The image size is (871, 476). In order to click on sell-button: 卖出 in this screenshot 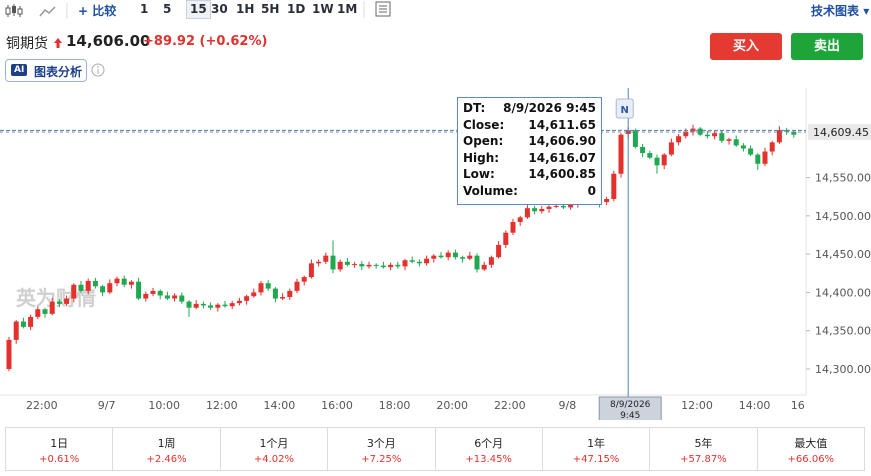, I will do `click(827, 46)`.